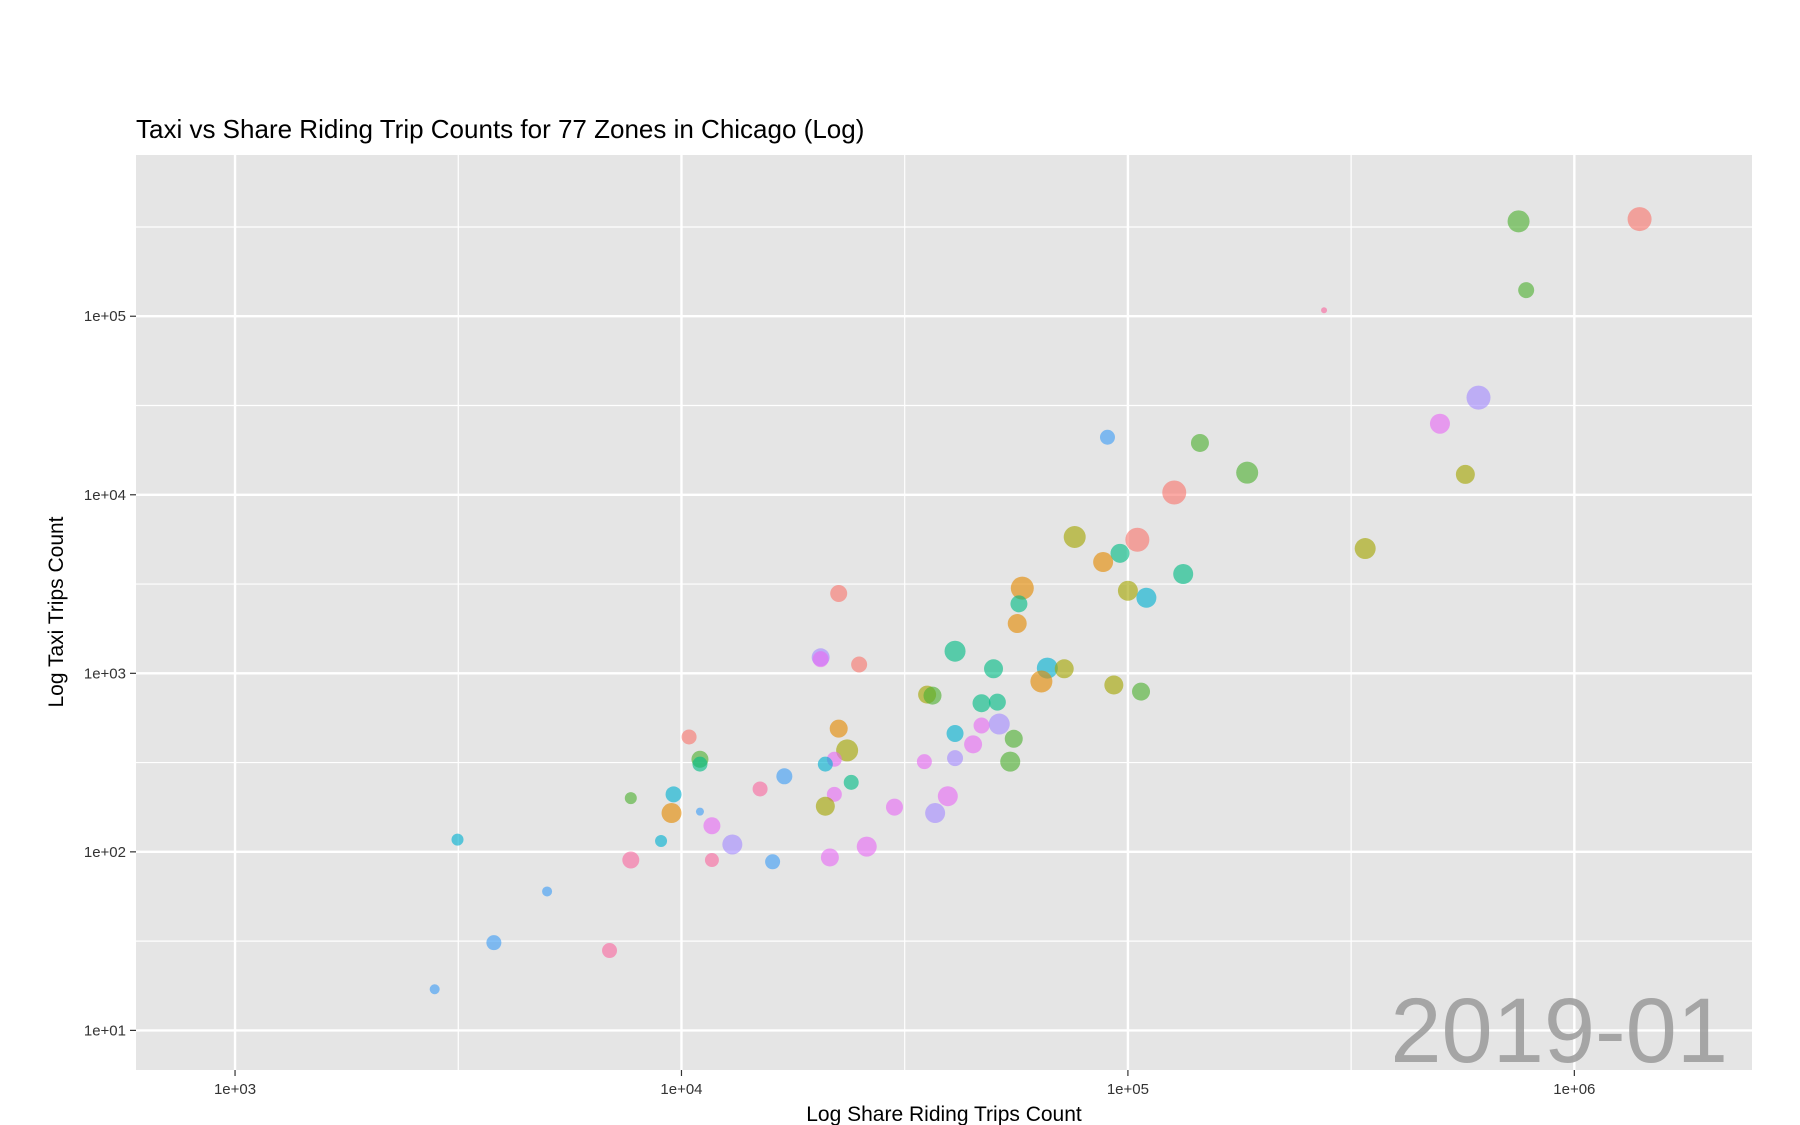 Image resolution: width=1800 pixels, height=1125 pixels. I want to click on y-axis-ticks: 1e+01 1e+02 1e+03 1e+04 1e+05, so click(110, 673).